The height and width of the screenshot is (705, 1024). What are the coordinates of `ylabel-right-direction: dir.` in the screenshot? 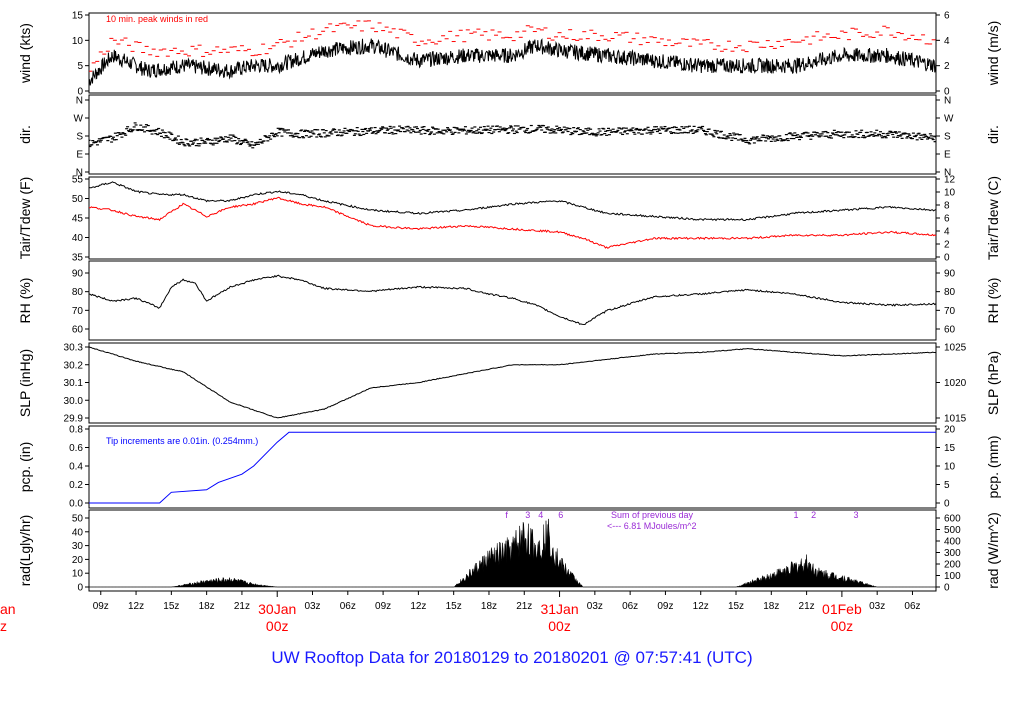 It's located at (993, 134).